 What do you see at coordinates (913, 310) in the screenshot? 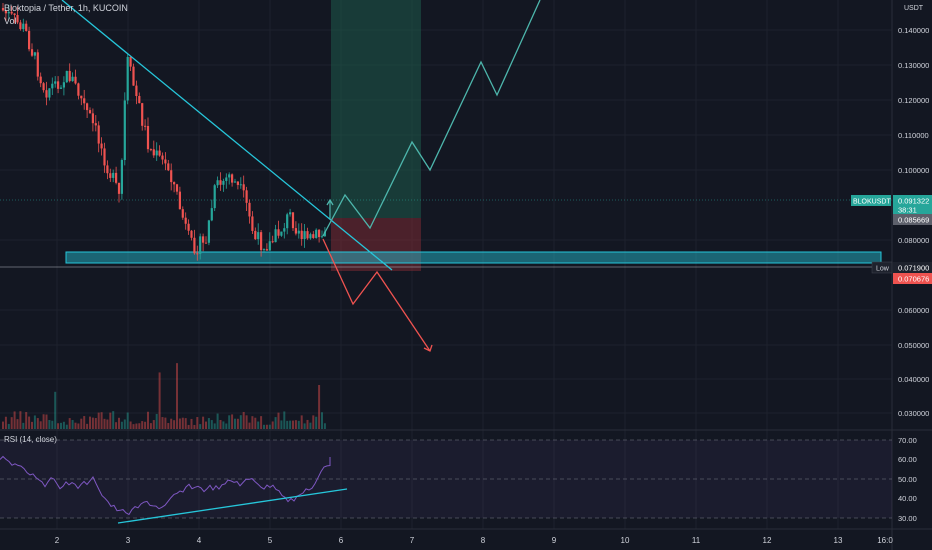
I see `price-tick: 0.060000` at bounding box center [913, 310].